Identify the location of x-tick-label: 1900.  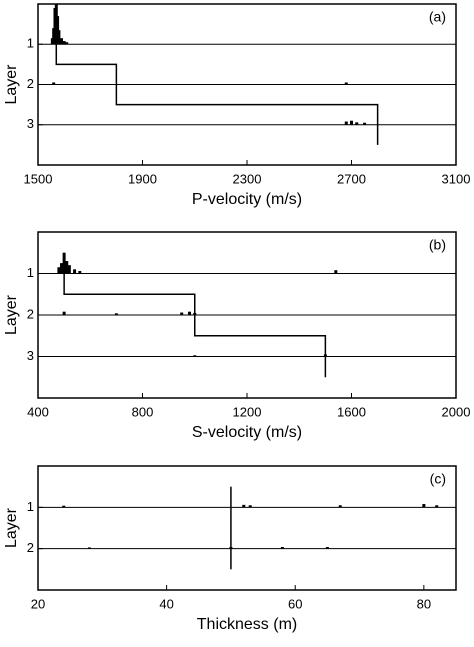
(142, 178).